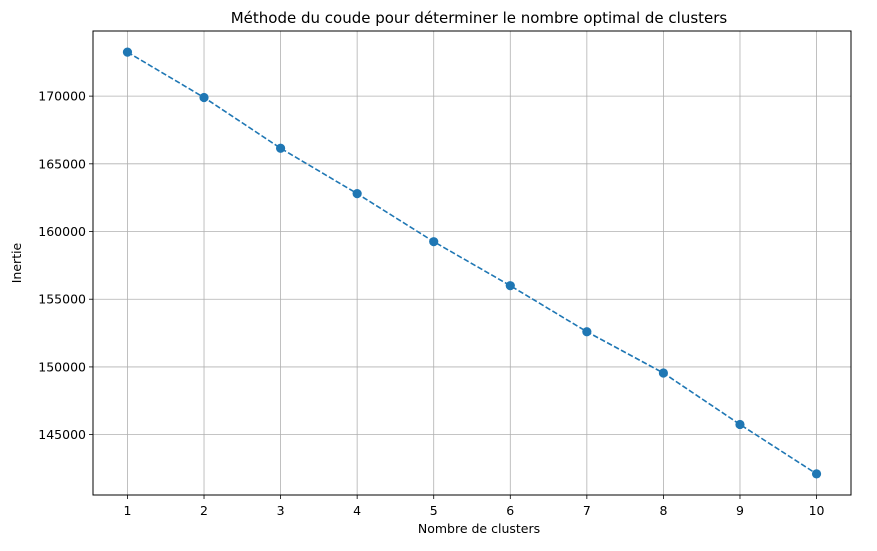 The height and width of the screenshot is (551, 877). What do you see at coordinates (62, 163) in the screenshot?
I see `y-tick-label: 165000` at bounding box center [62, 163].